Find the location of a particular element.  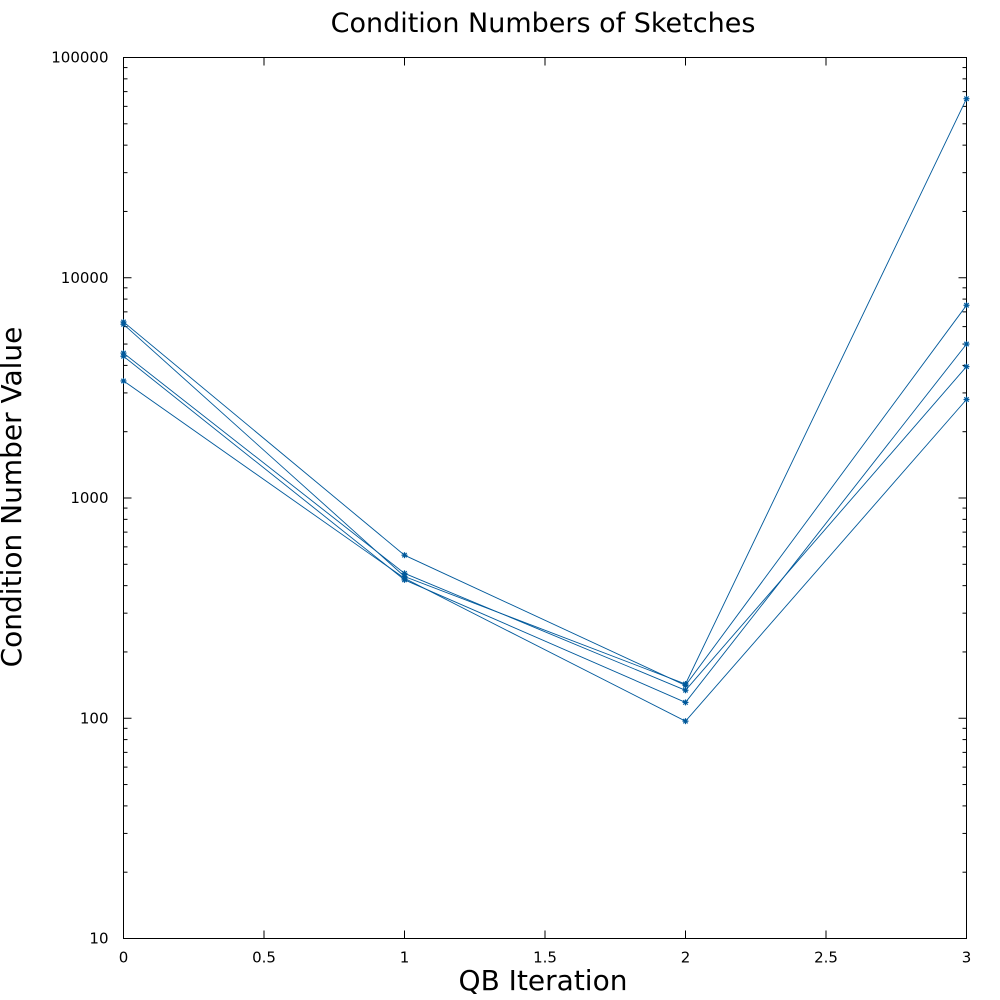

y-axis-label: Condition Number Value is located at coordinates (14, 497).